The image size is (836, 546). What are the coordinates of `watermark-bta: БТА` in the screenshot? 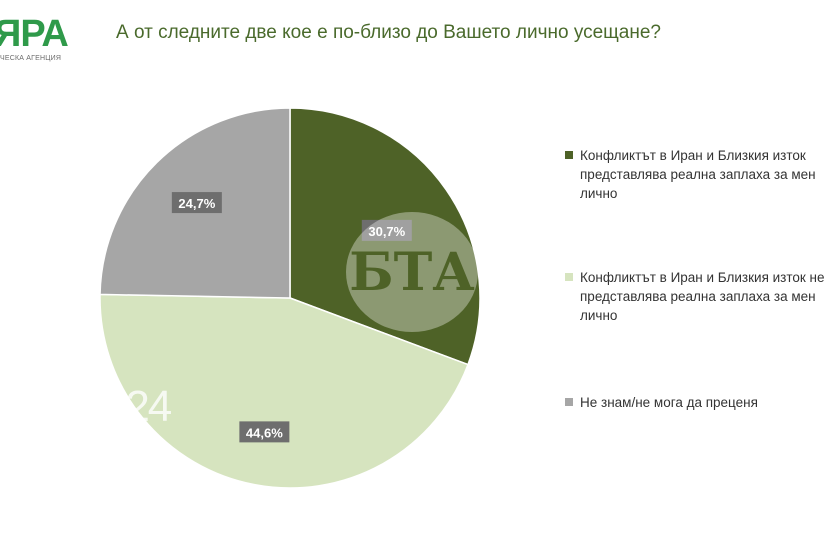 It's located at (412, 272).